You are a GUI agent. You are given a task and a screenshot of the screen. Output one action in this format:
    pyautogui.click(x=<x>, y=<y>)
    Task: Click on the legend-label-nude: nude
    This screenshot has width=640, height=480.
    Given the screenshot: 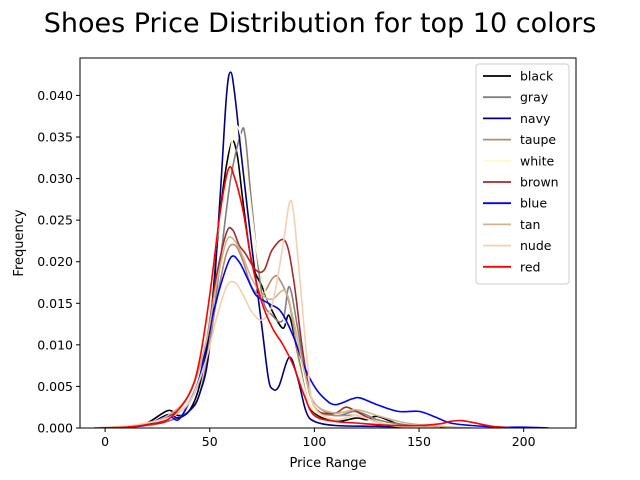 What is the action you would take?
    pyautogui.click(x=536, y=245)
    